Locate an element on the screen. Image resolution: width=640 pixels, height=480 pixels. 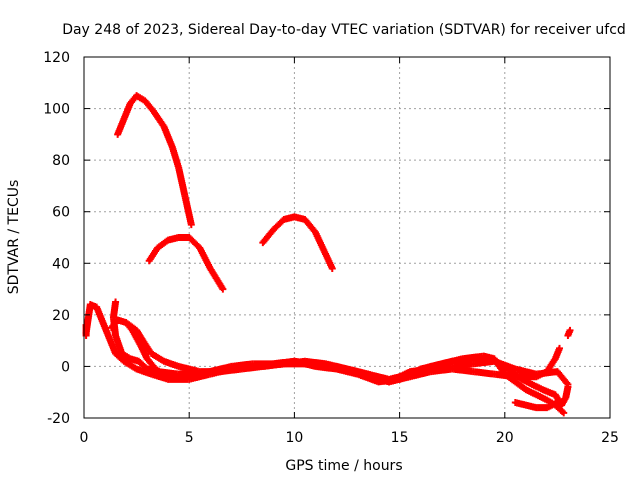
y-tick-label: 80 is located at coordinates (61, 161).